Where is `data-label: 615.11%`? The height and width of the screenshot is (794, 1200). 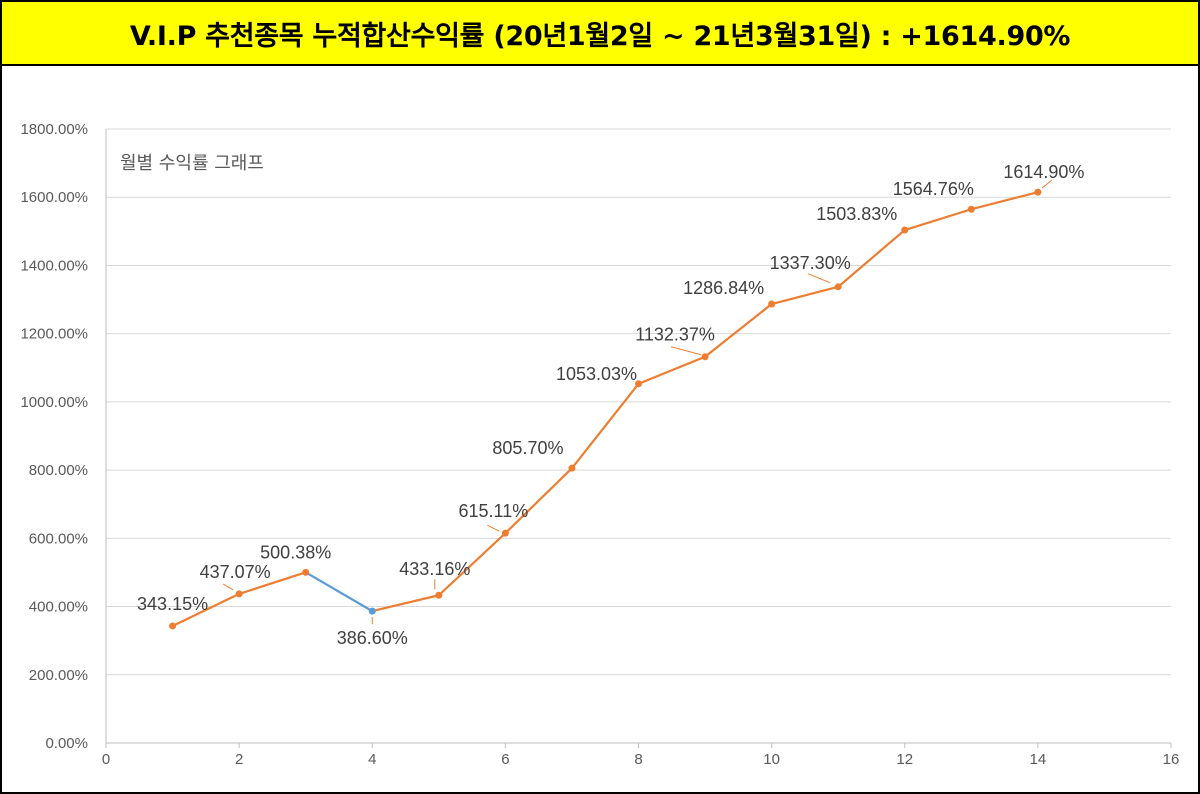
data-label: 615.11% is located at coordinates (494, 511).